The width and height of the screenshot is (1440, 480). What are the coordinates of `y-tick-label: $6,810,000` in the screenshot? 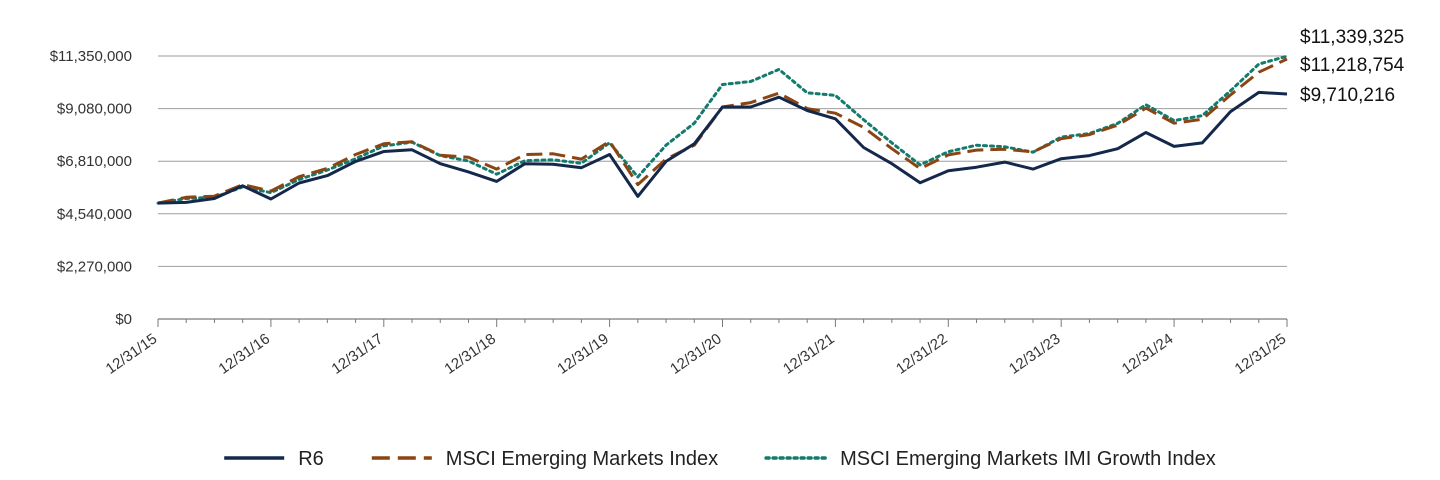 It's located at (94, 161).